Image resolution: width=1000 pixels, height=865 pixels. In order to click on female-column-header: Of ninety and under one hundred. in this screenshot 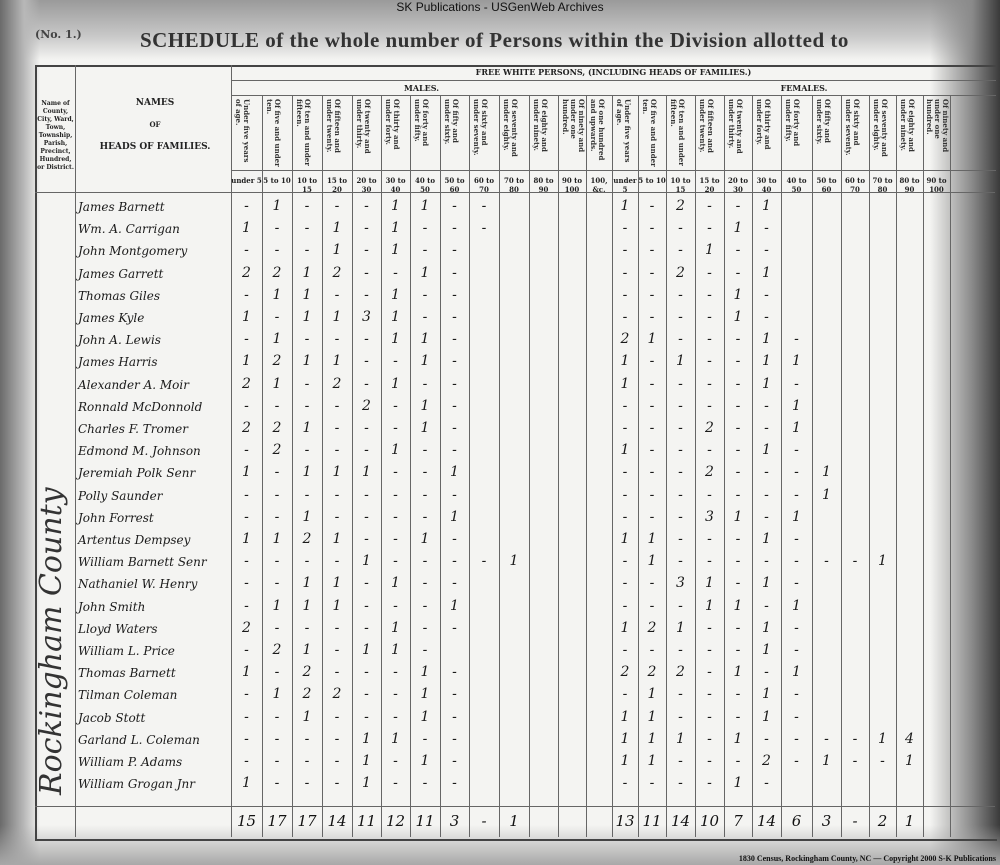, I will do `click(937, 126)`.